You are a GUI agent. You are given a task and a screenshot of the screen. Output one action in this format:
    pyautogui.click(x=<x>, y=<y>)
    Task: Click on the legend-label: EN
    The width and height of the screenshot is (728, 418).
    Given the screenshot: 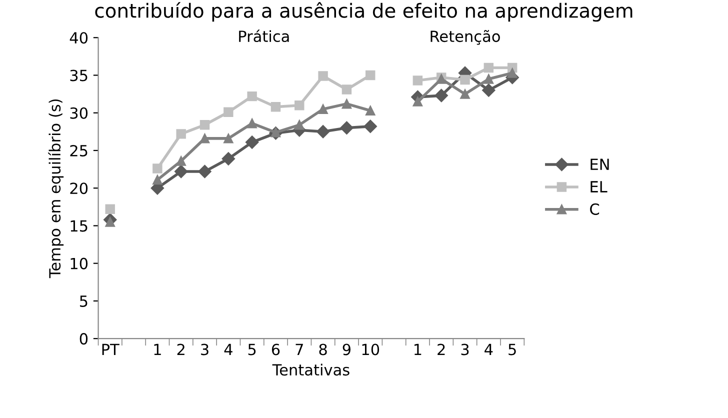 What is the action you would take?
    pyautogui.click(x=599, y=164)
    